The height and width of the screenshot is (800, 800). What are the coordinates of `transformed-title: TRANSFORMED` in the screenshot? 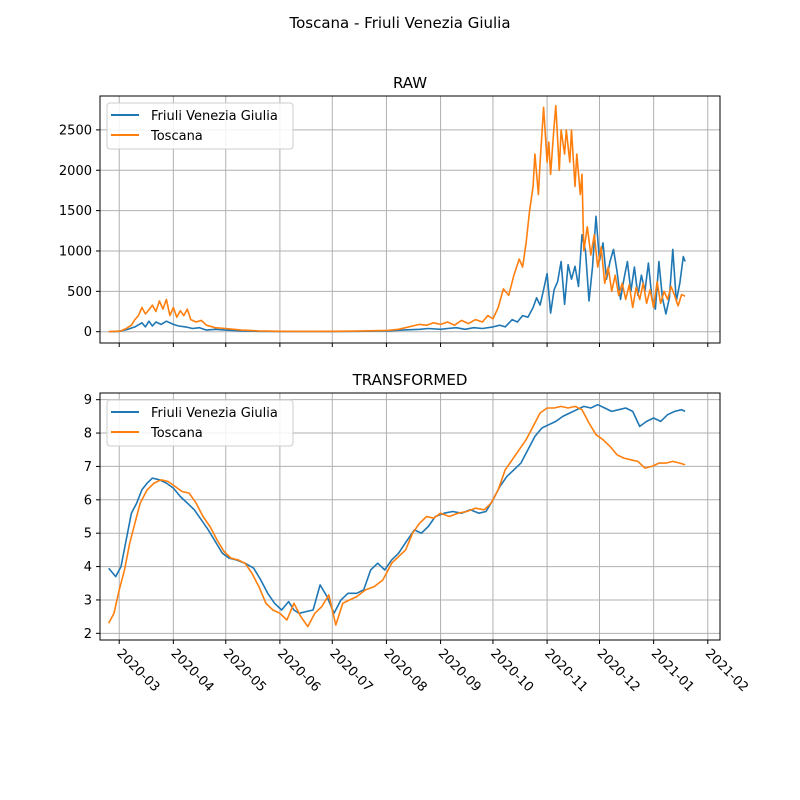 It's located at (410, 380).